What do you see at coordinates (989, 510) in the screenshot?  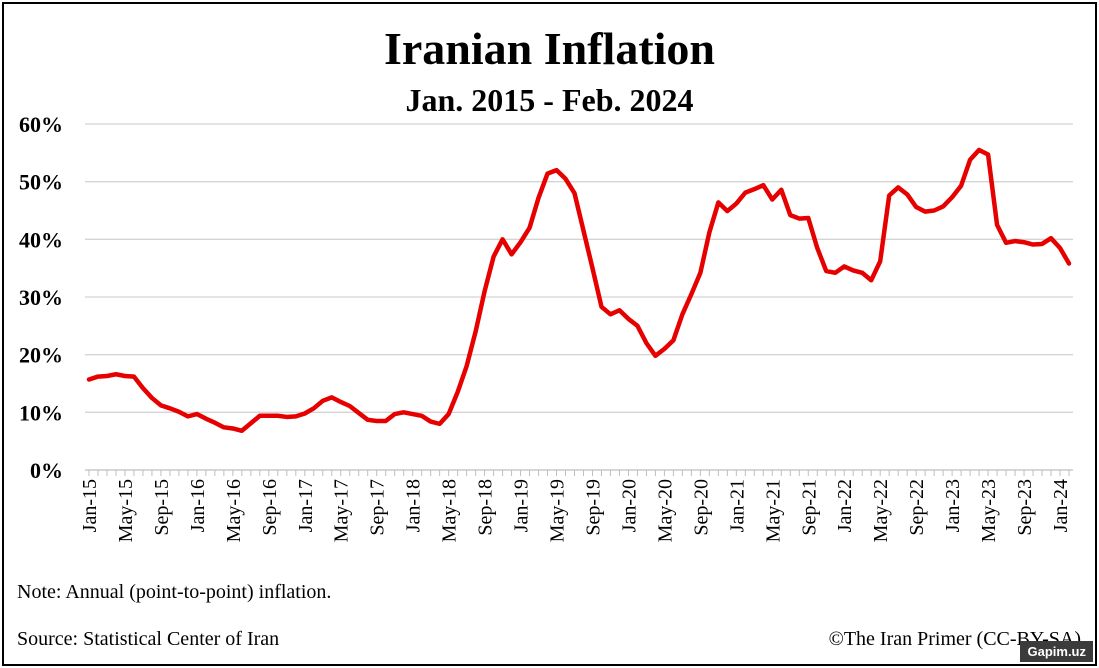 I see `x-tick-label: May-23` at bounding box center [989, 510].